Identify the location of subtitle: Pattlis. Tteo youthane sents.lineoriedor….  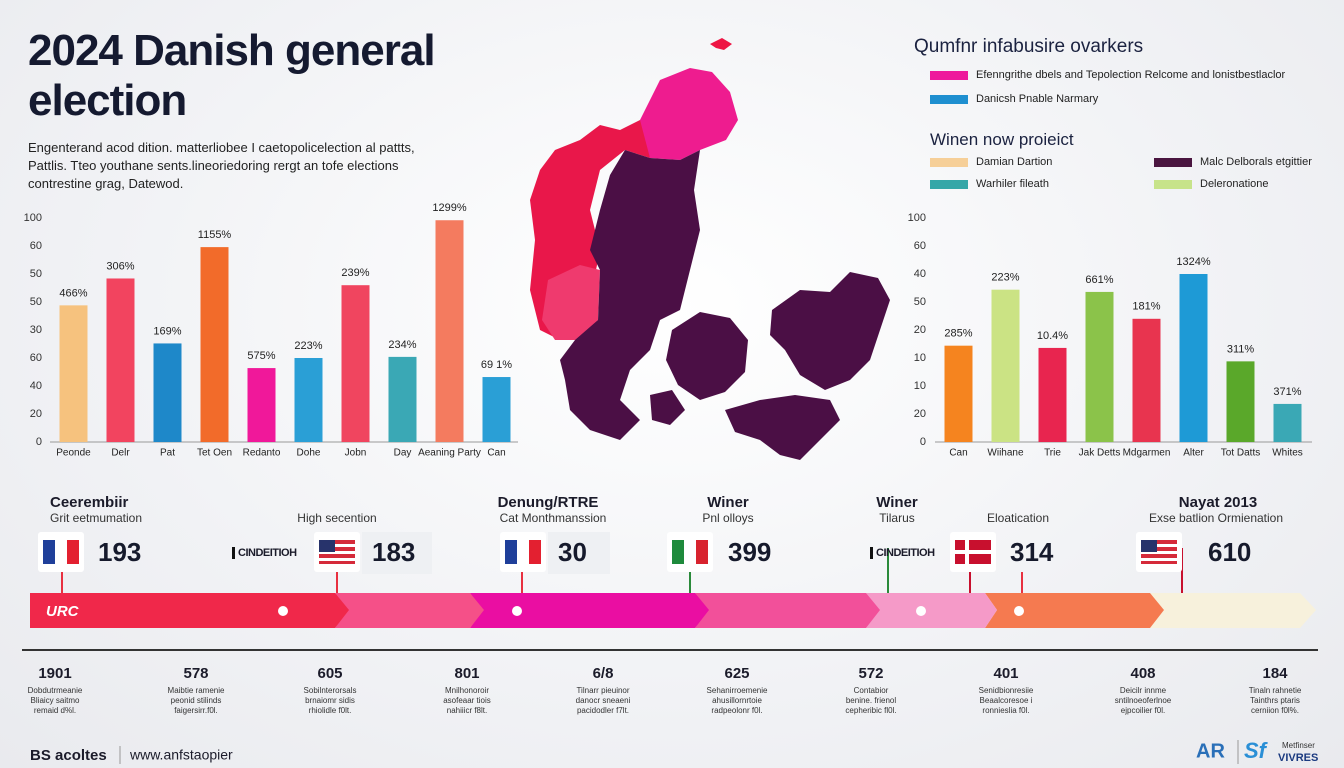
(213, 165).